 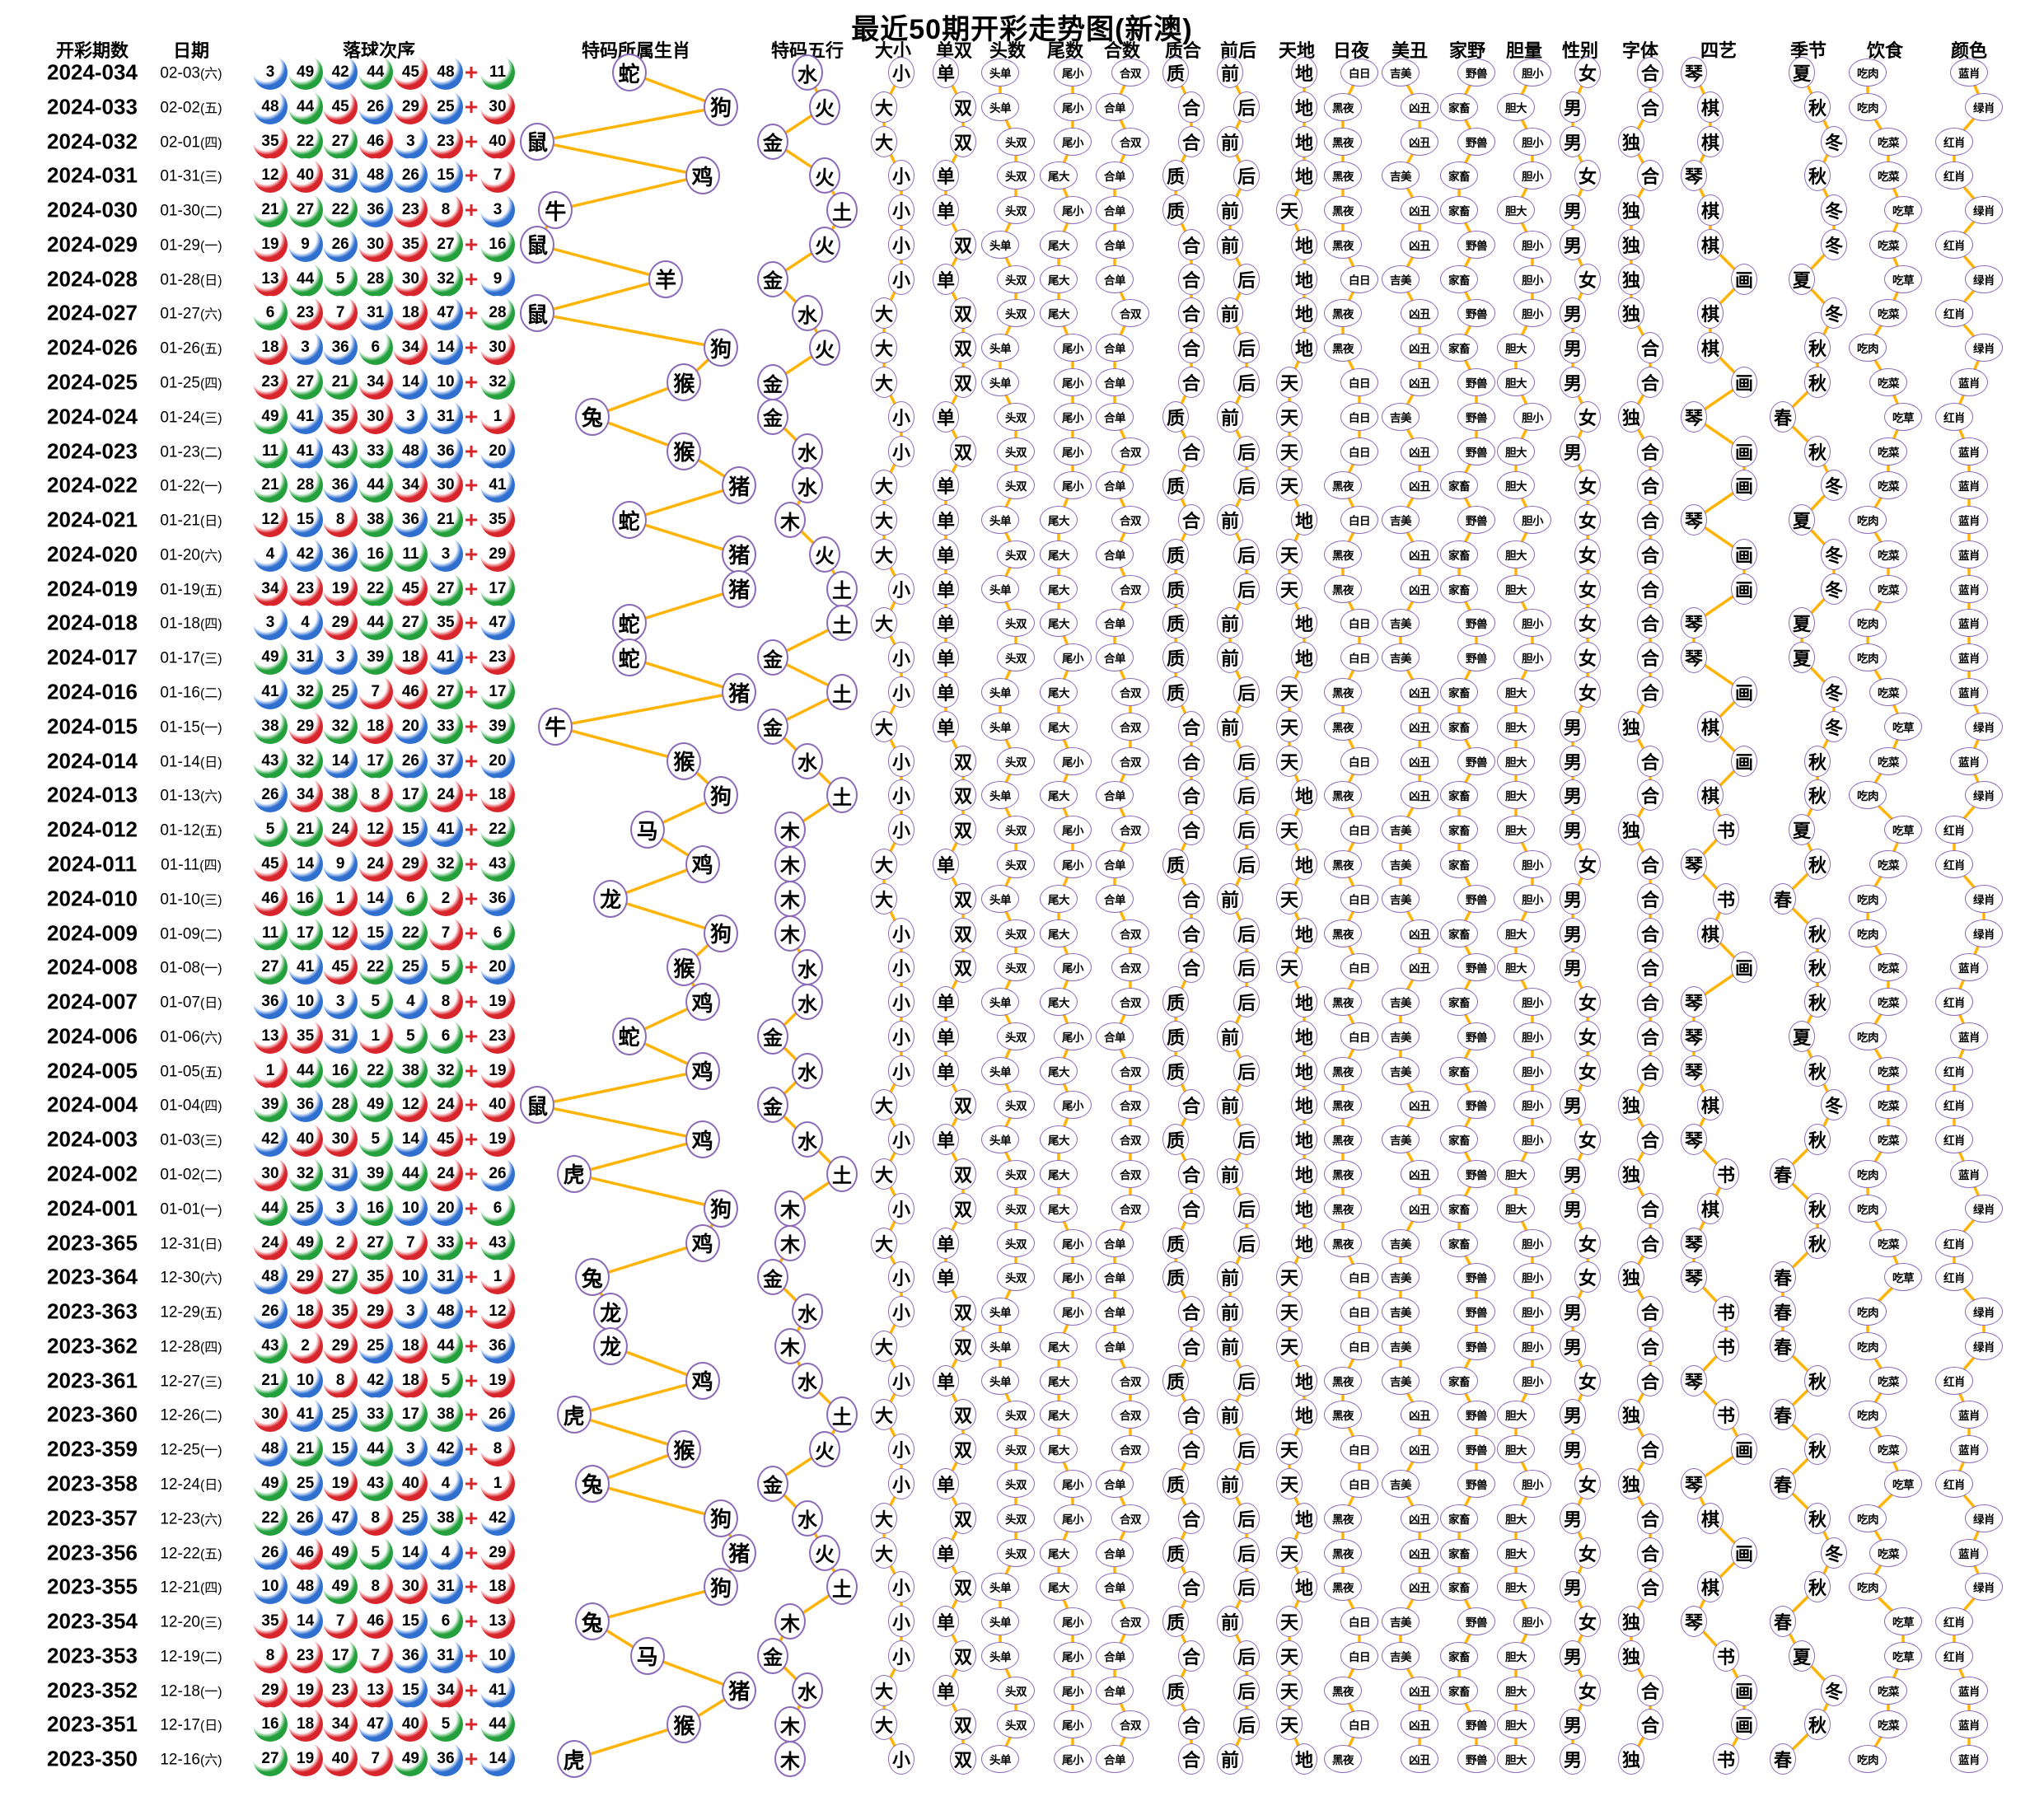 I want to click on lottery-ball: 16, so click(x=270, y=1725).